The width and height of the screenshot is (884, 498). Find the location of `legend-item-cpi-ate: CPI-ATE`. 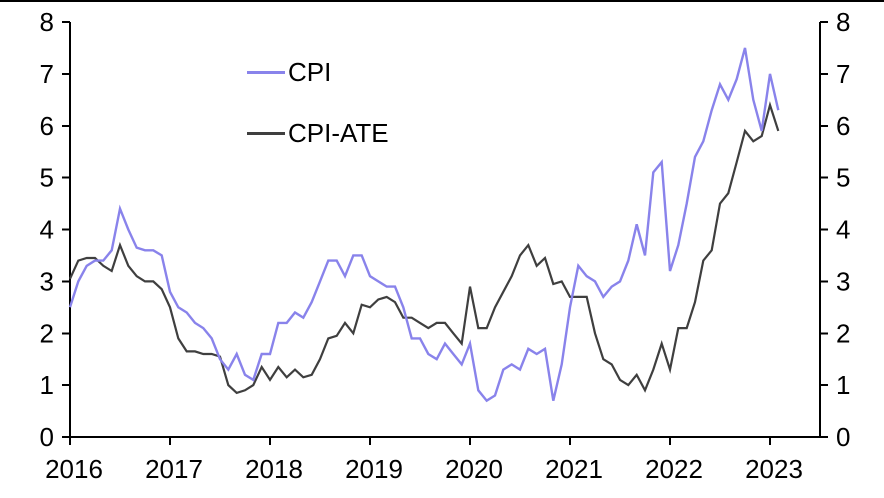

legend-item-cpi-ate: CPI-ATE is located at coordinates (318, 133).